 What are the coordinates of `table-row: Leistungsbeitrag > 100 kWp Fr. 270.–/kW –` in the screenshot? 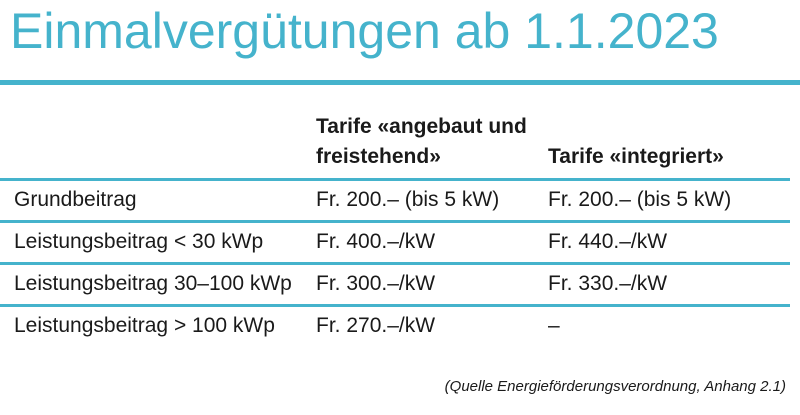 It's located at (395, 325).